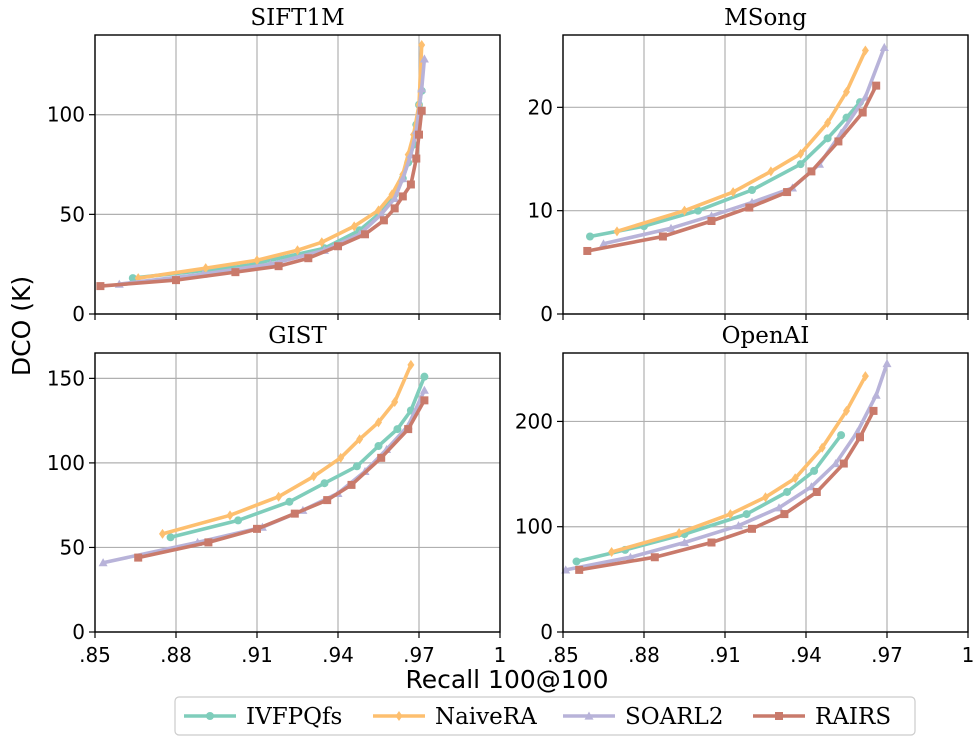  I want to click on x-tick-label: 1, so click(500, 655).